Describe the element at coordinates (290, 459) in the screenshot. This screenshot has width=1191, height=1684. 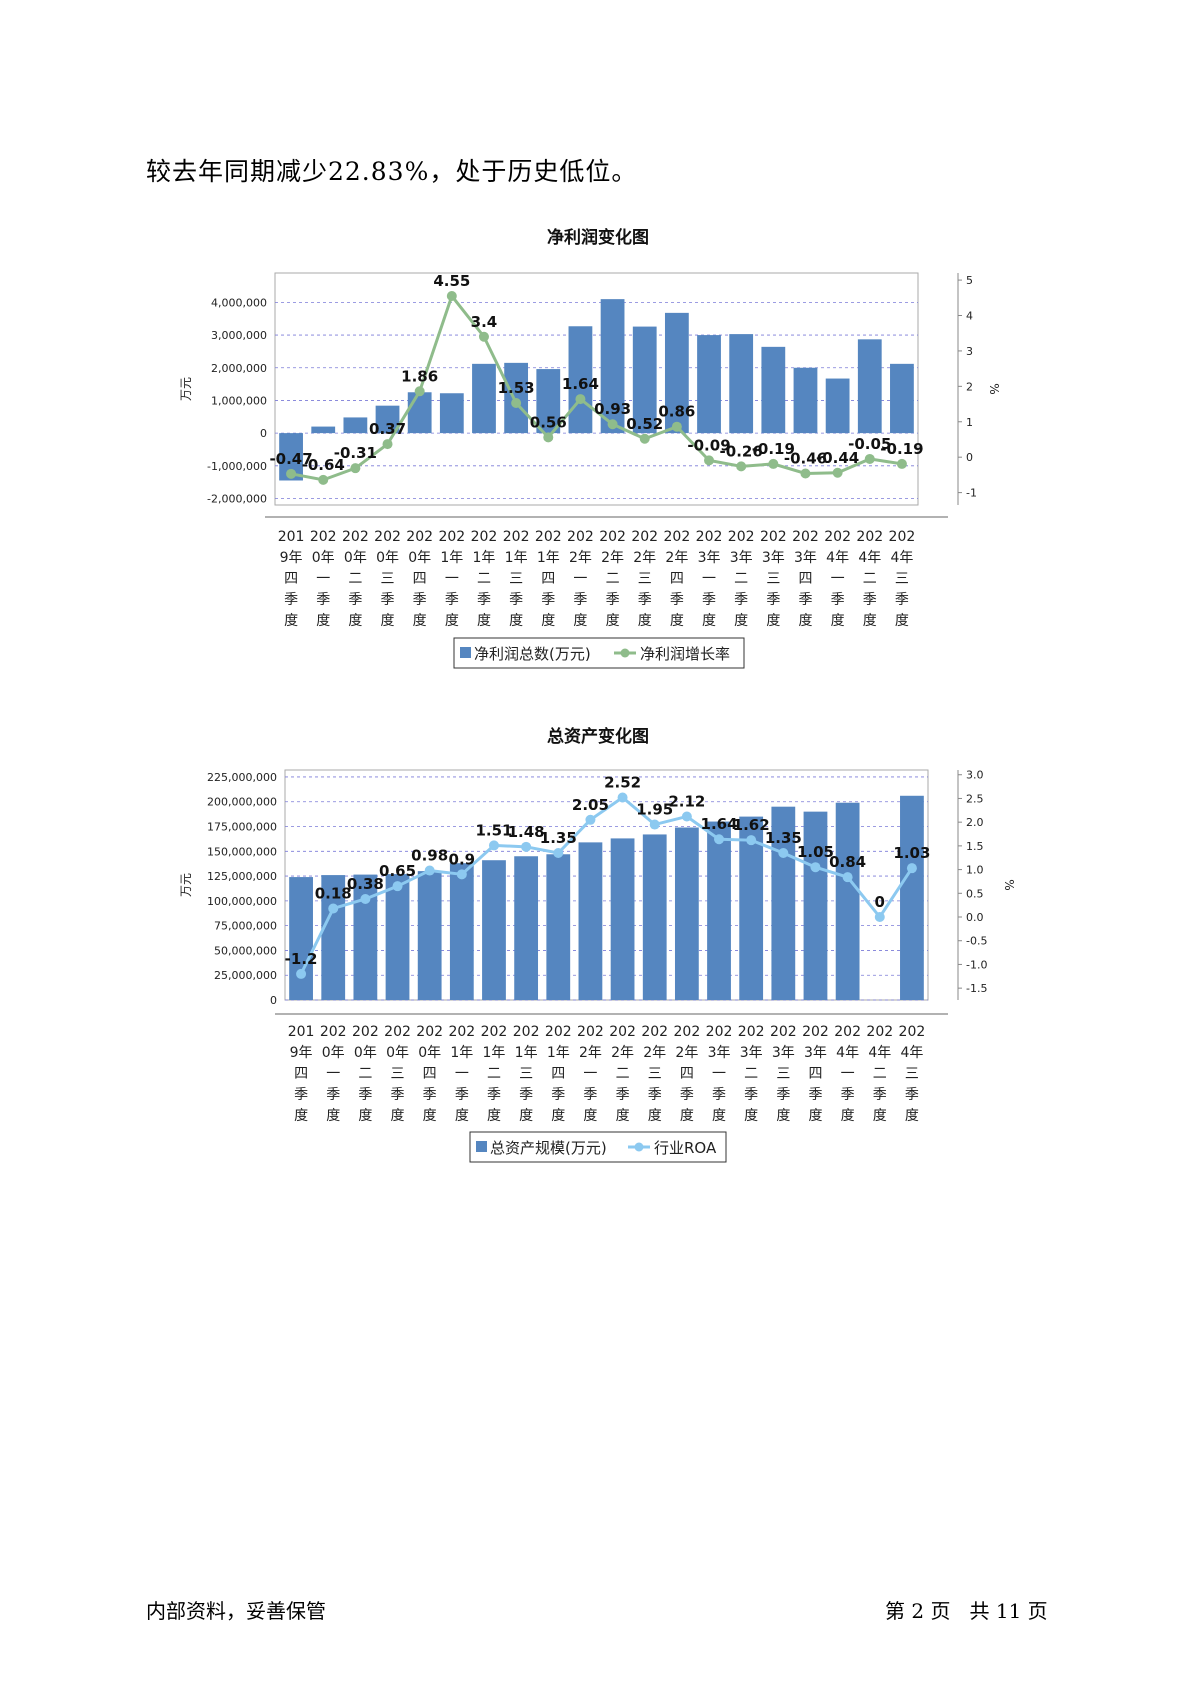
I see `data-label: -0.47` at that location.